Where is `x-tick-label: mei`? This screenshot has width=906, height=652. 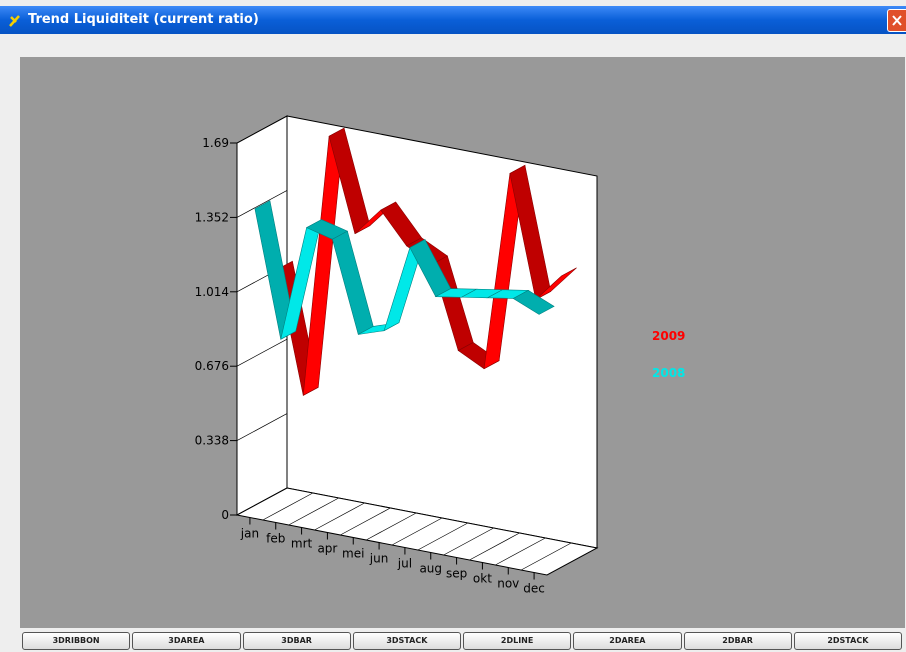 x-tick-label: mei is located at coordinates (353, 554).